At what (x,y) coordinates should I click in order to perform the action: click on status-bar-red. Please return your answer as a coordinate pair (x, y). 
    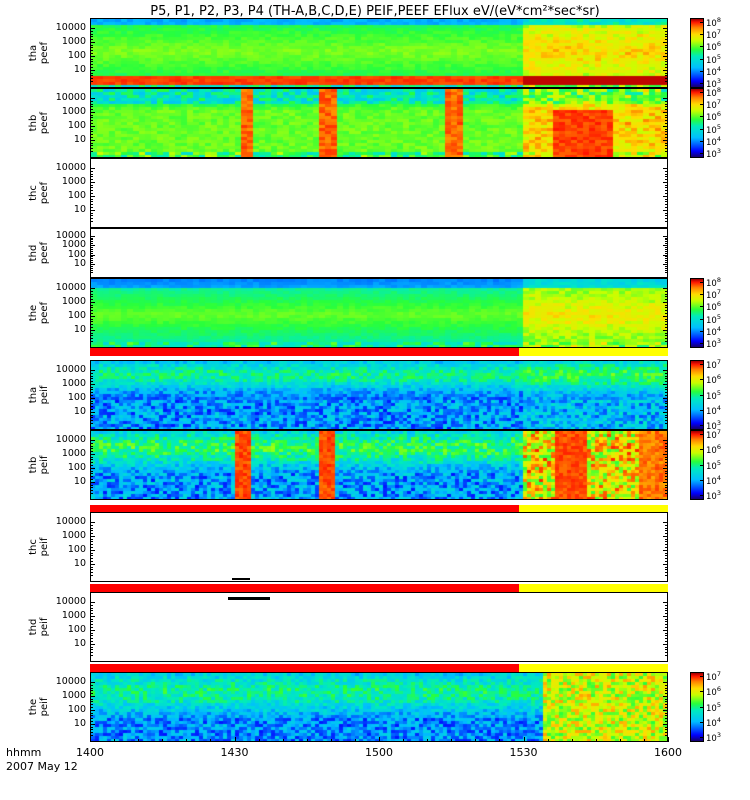
    Looking at the image, I should click on (304, 588).